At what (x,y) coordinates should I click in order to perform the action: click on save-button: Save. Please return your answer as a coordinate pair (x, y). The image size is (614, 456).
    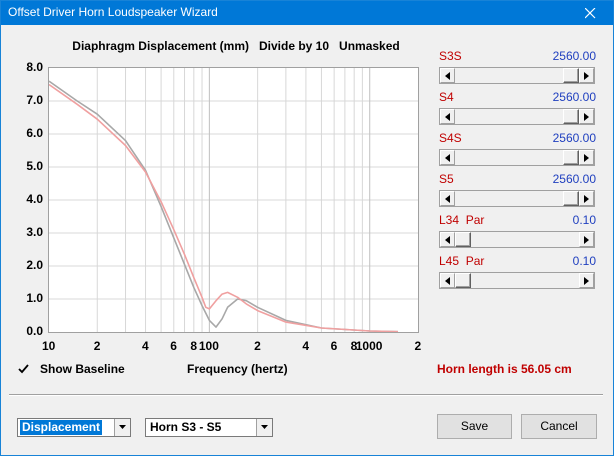
    Looking at the image, I should click on (474, 426).